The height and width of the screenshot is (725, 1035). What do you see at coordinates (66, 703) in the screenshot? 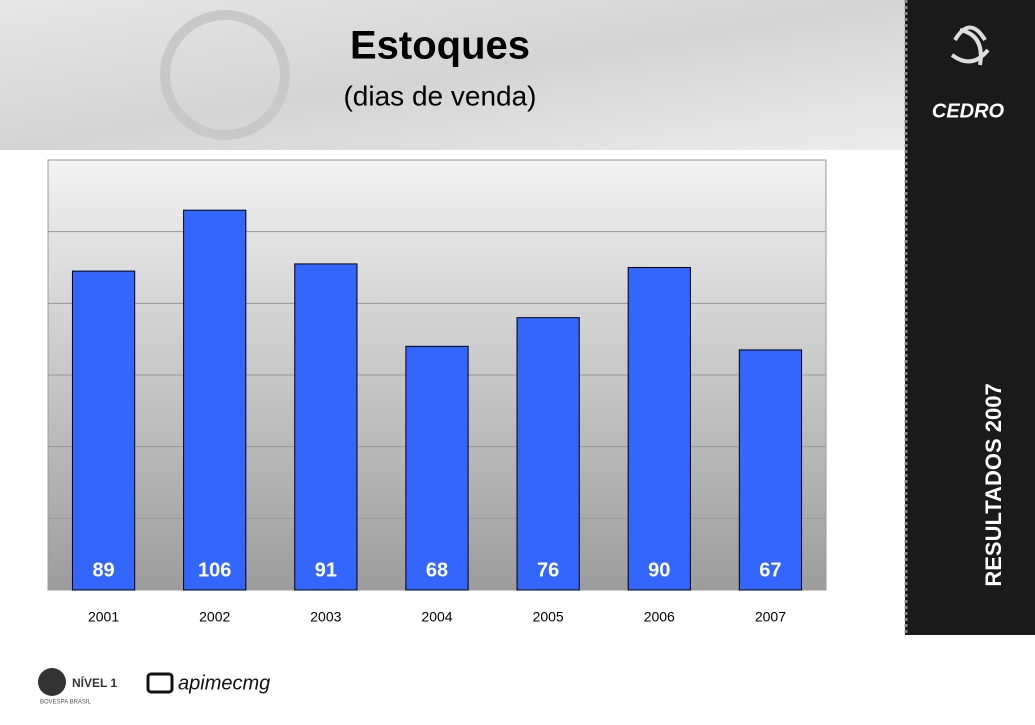
I see `footer-exchange: BOVESPA BRASIL` at bounding box center [66, 703].